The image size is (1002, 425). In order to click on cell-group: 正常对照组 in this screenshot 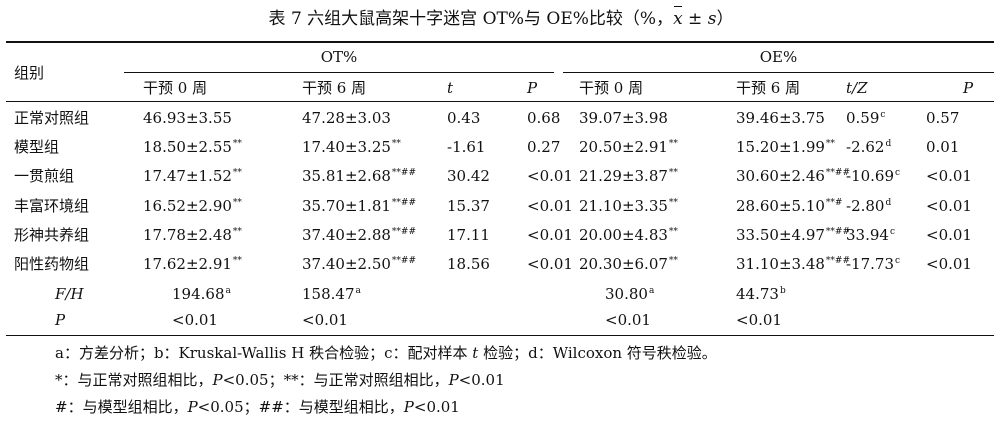, I will do `click(52, 118)`.